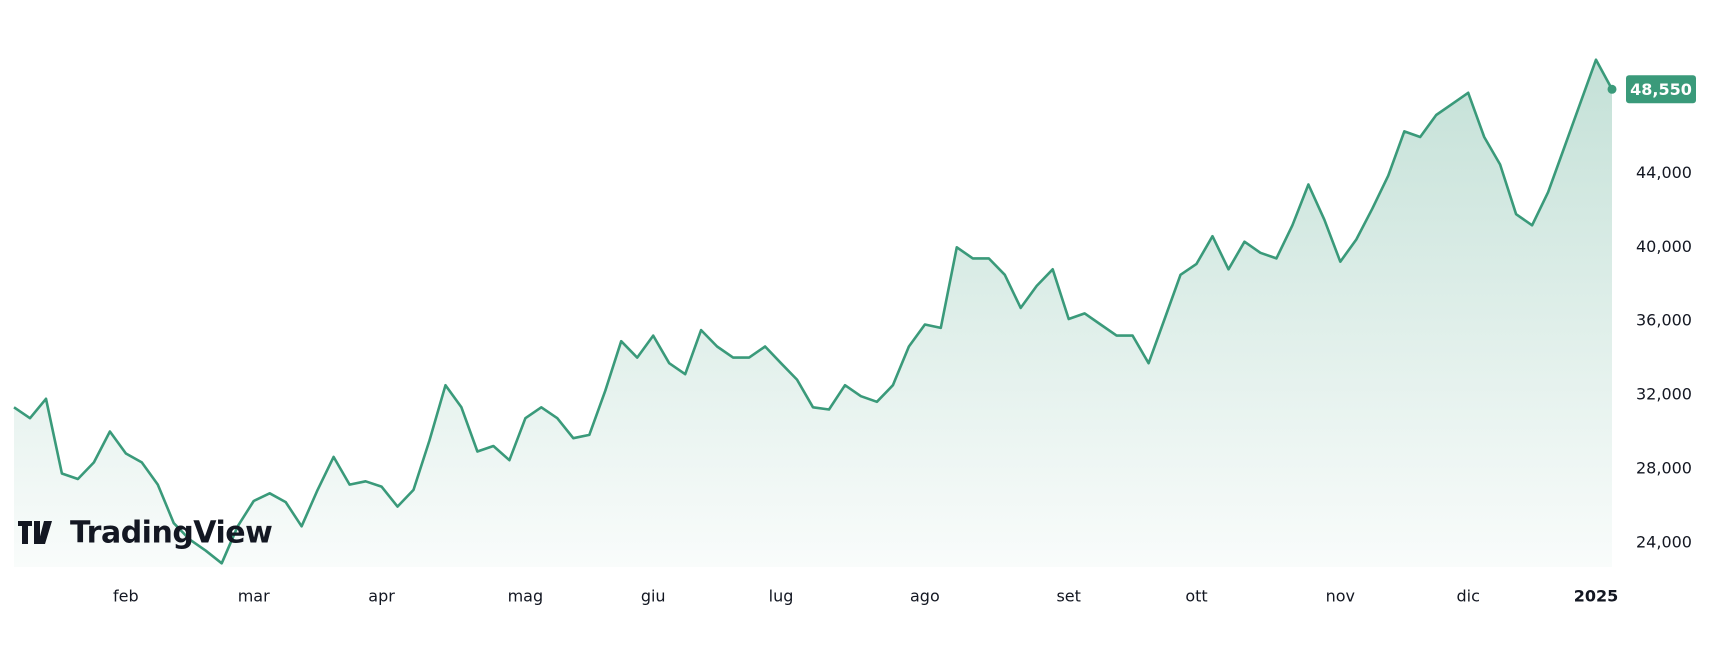  What do you see at coordinates (1664, 394) in the screenshot?
I see `y-tick-label: 32,000` at bounding box center [1664, 394].